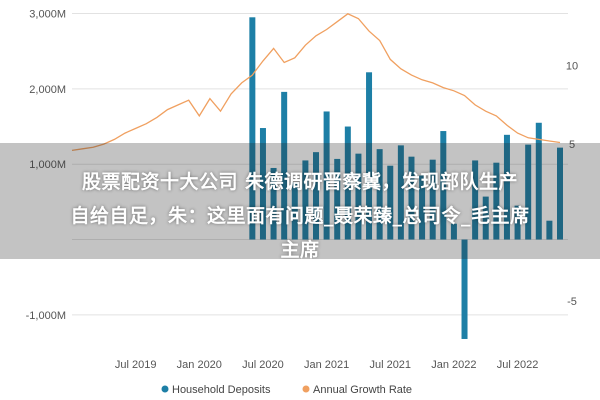 Image resolution: width=600 pixels, height=400 pixels. What do you see at coordinates (362, 390) in the screenshot?
I see `legend-label-growth: Annual Growth Rate` at bounding box center [362, 390].